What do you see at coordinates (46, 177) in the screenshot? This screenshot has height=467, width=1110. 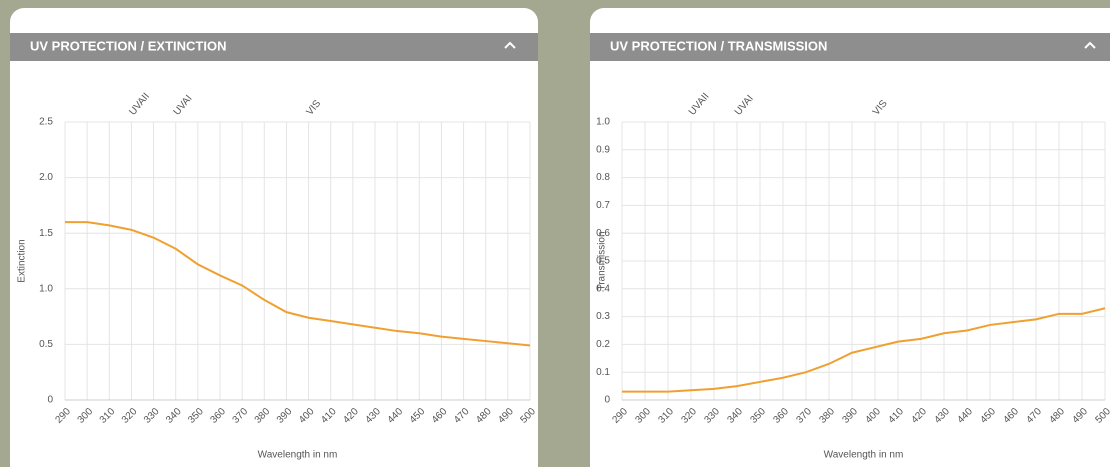 I see `y-tick-label: 2.0` at bounding box center [46, 177].